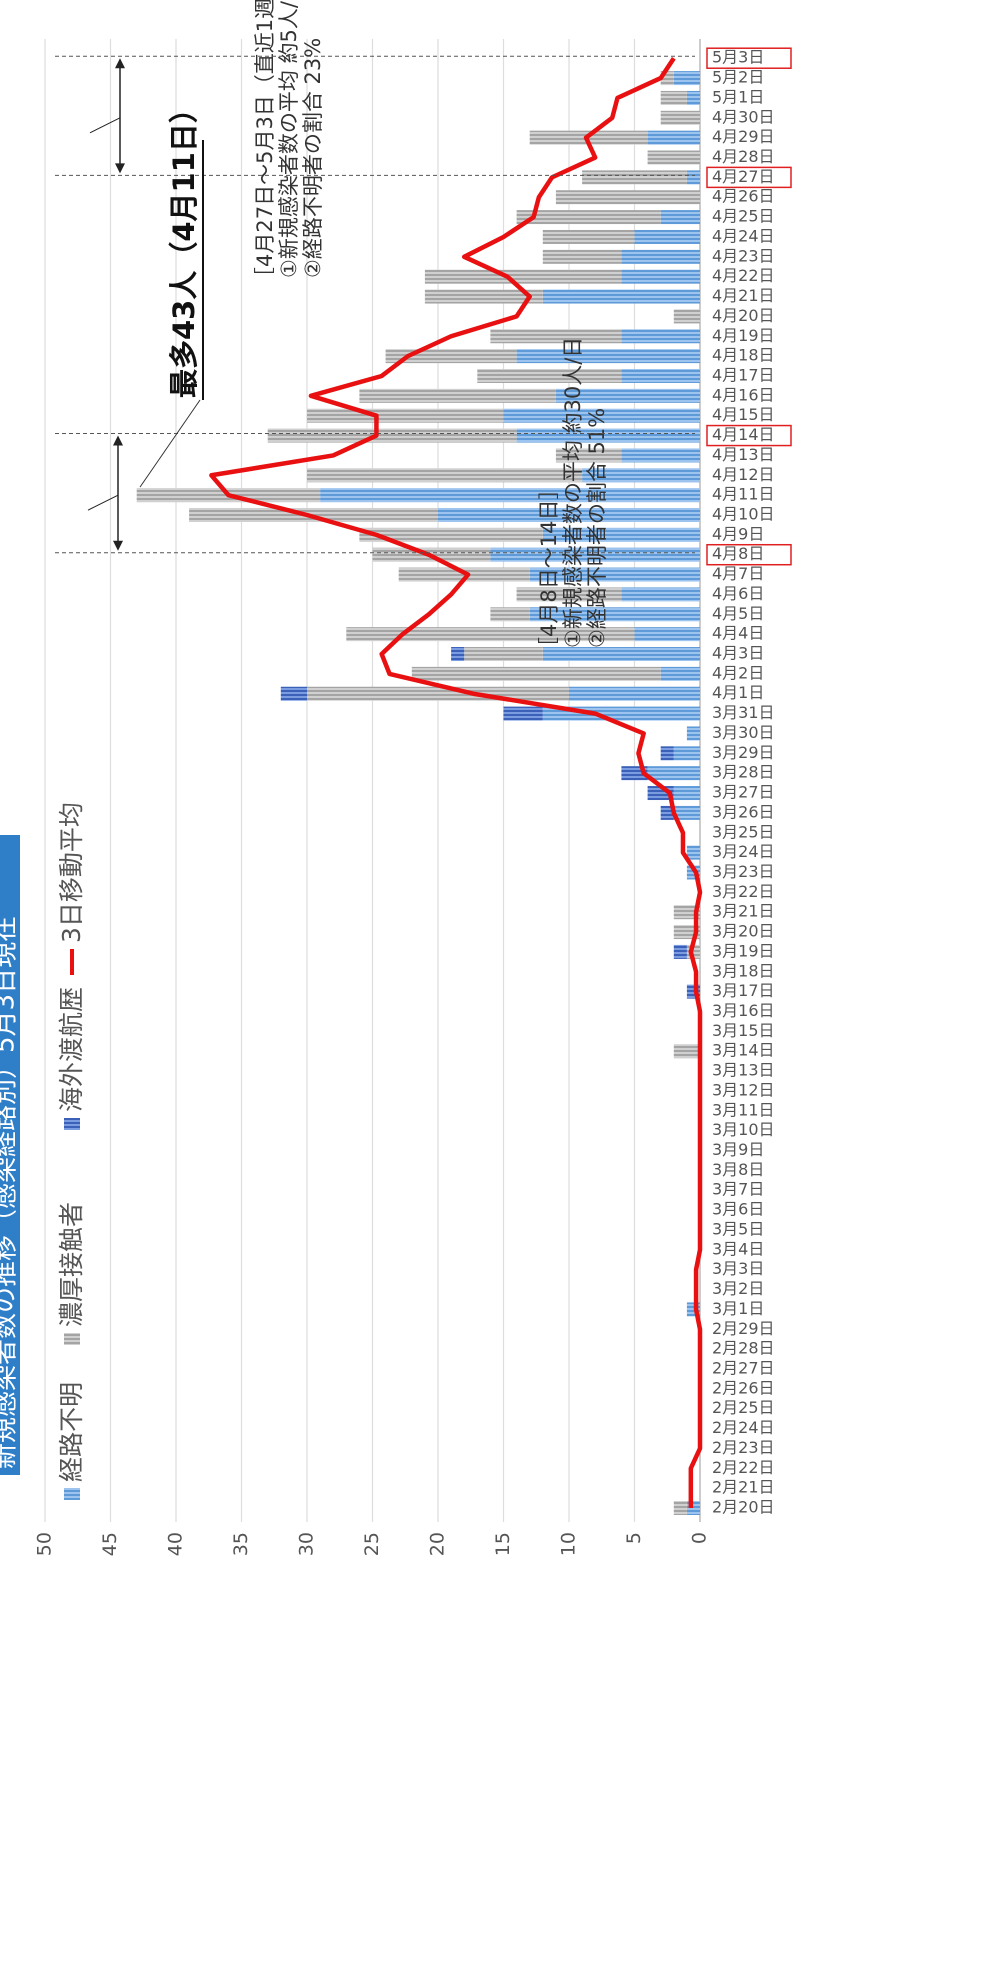 The height and width of the screenshot is (1984, 1001). Describe the element at coordinates (743, 1487) in the screenshot. I see `x-tick-label: 2月21日` at that location.